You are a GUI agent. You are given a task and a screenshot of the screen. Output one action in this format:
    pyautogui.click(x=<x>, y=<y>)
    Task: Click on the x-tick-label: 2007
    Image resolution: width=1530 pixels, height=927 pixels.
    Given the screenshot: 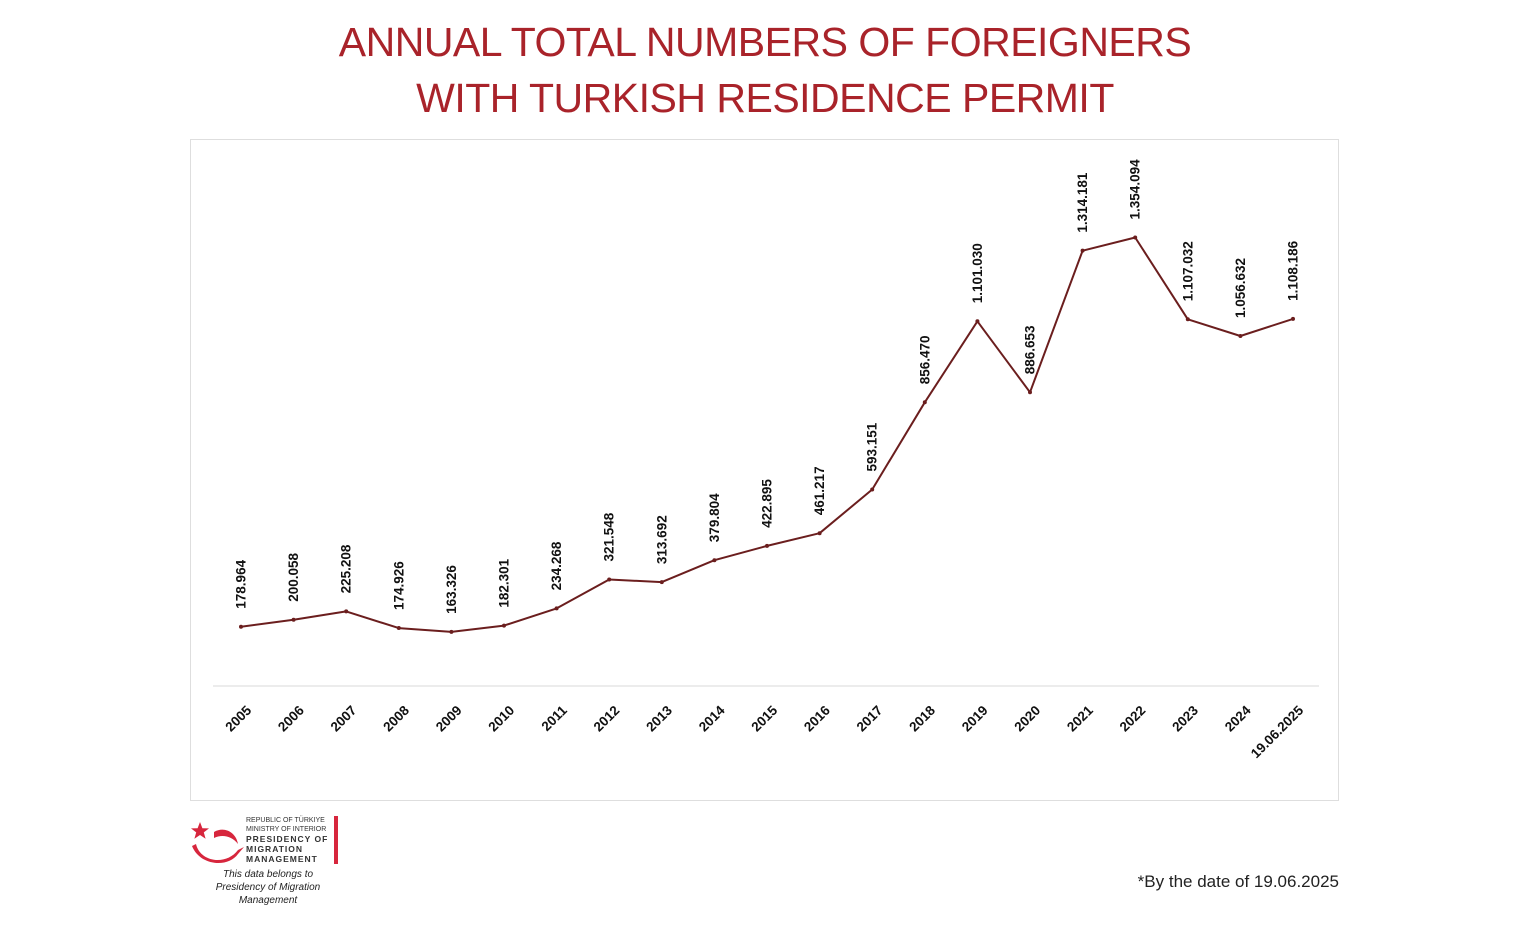 What is the action you would take?
    pyautogui.click(x=344, y=719)
    